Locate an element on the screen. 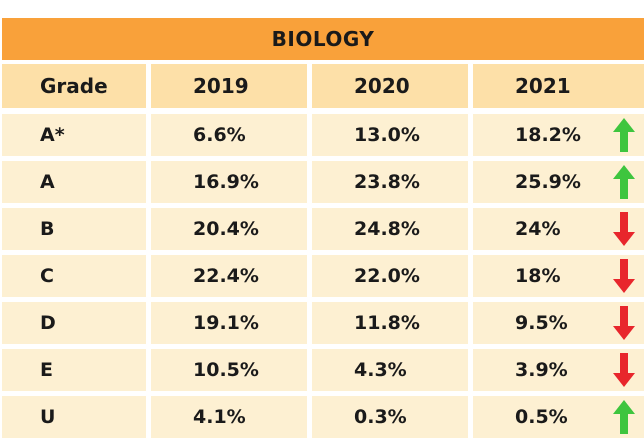 The height and width of the screenshot is (441, 644). grade-cell: C is located at coordinates (74, 276).